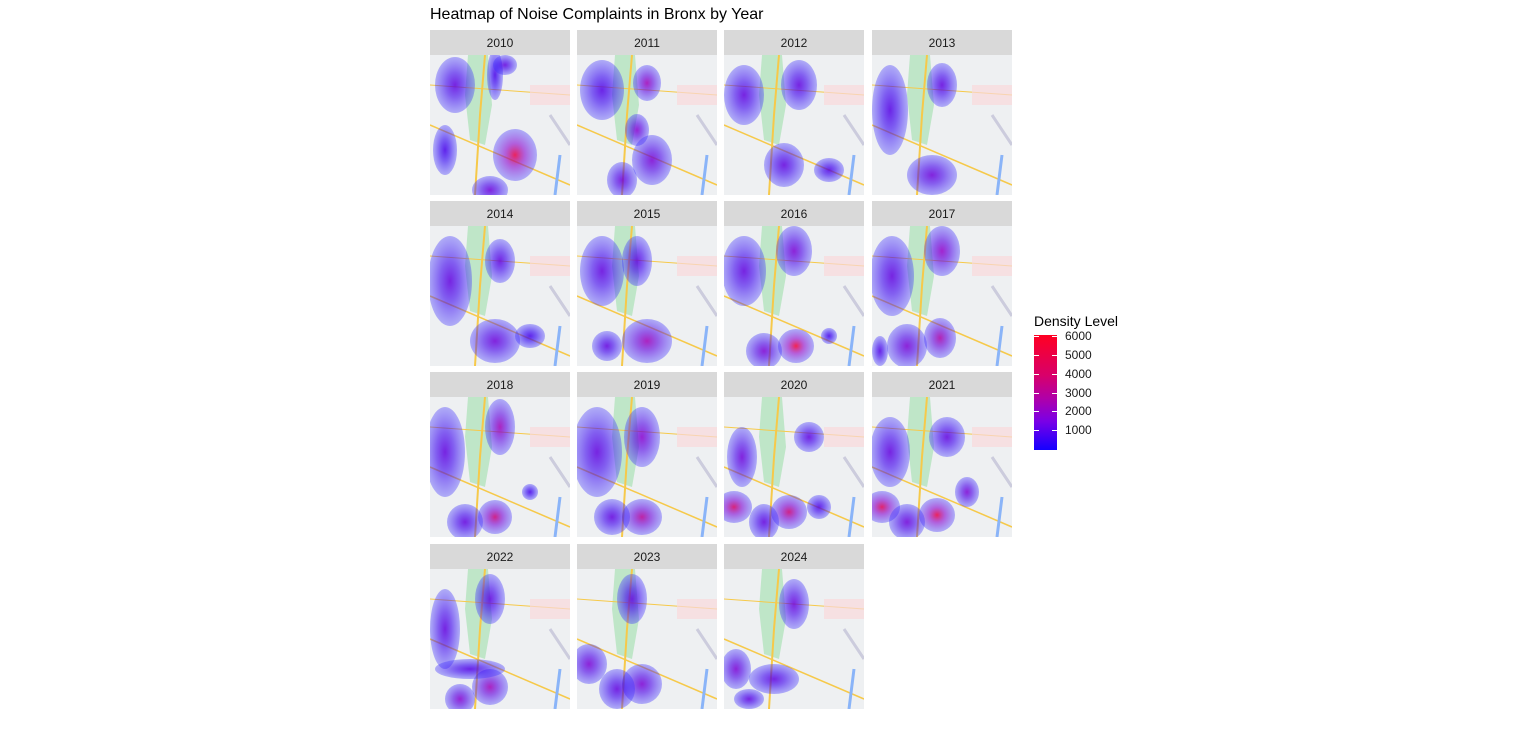 This screenshot has height=738, width=1536. What do you see at coordinates (1078, 336) in the screenshot?
I see `legend-tick-label: 6000` at bounding box center [1078, 336].